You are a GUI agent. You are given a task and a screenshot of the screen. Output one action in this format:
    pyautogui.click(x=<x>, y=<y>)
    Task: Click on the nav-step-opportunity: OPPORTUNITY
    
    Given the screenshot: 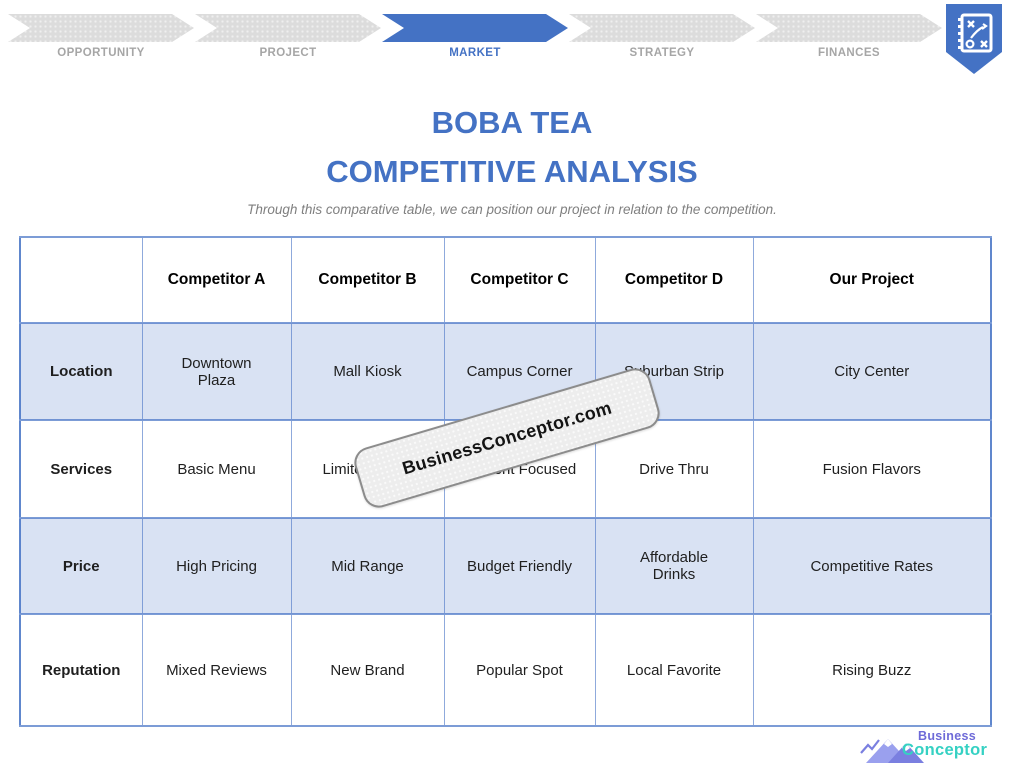 What is the action you would take?
    pyautogui.click(x=101, y=36)
    